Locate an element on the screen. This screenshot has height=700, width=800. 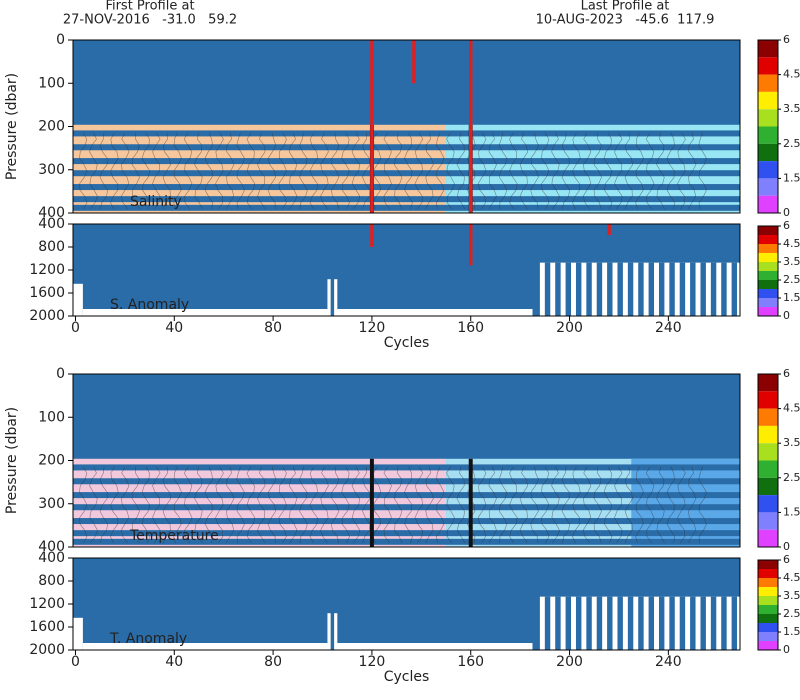
x-tick-label: 120 is located at coordinates (372, 328).